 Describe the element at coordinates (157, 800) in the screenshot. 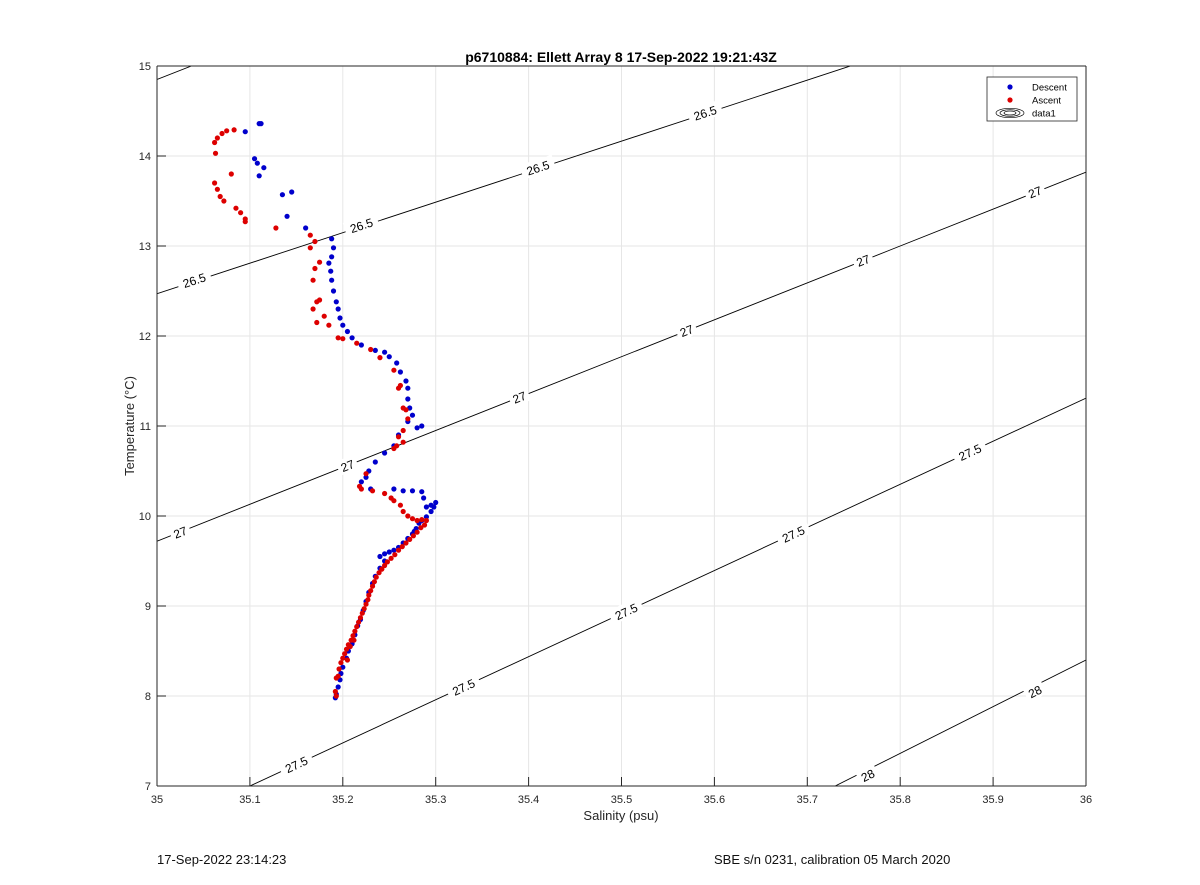

I see `x-tick-label: 35` at that location.